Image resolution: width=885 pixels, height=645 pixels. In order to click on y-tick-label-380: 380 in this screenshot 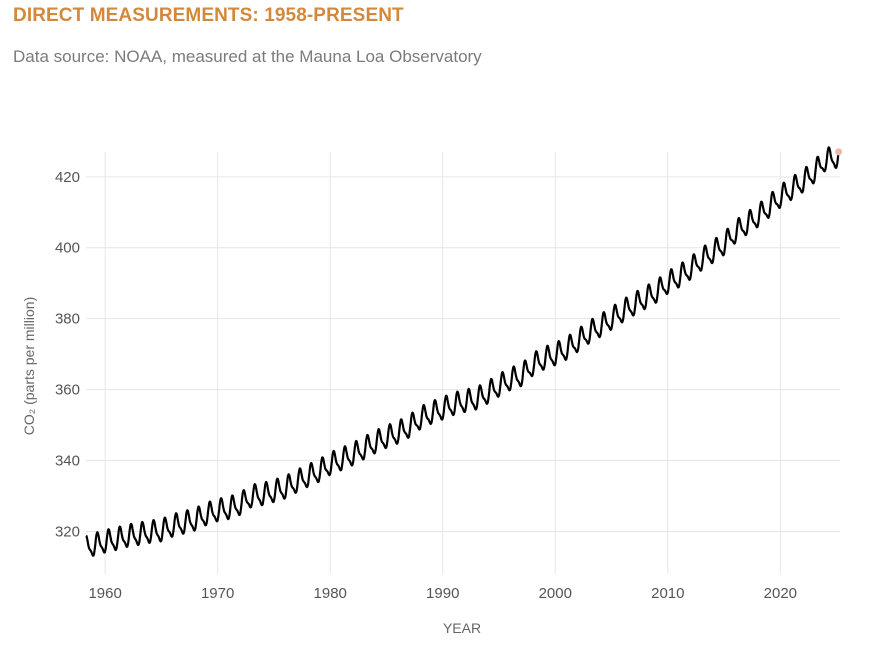, I will do `click(67, 319)`.